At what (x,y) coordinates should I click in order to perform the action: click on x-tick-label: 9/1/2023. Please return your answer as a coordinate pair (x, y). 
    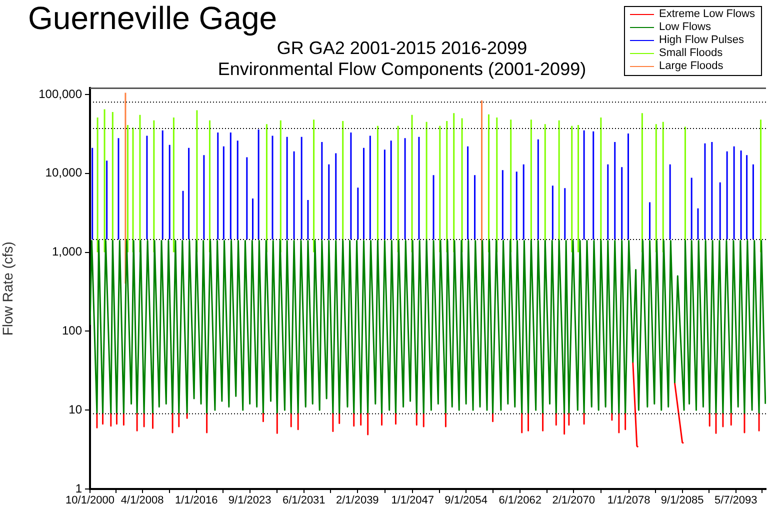
    Looking at the image, I should click on (250, 500).